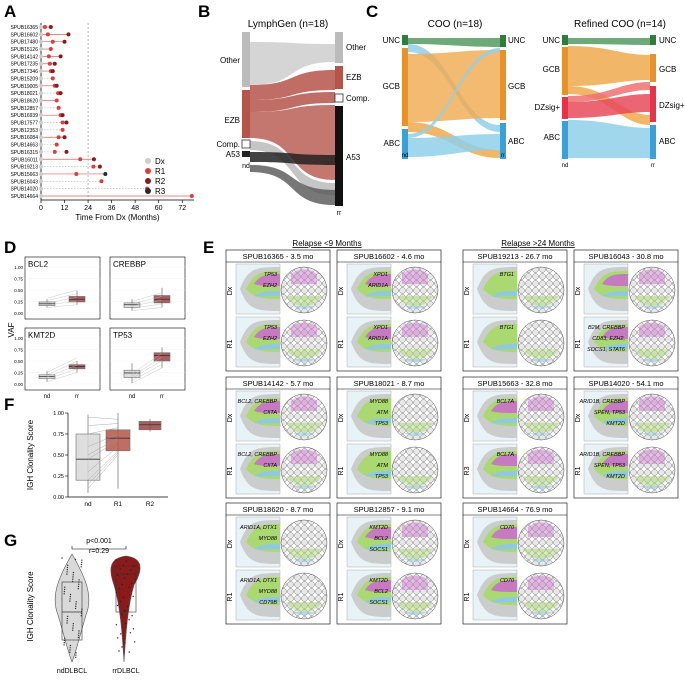 The width and height of the screenshot is (685, 683). Describe the element at coordinates (378, 550) in the screenshot. I see `e-gene-label: SOCS1` at that location.